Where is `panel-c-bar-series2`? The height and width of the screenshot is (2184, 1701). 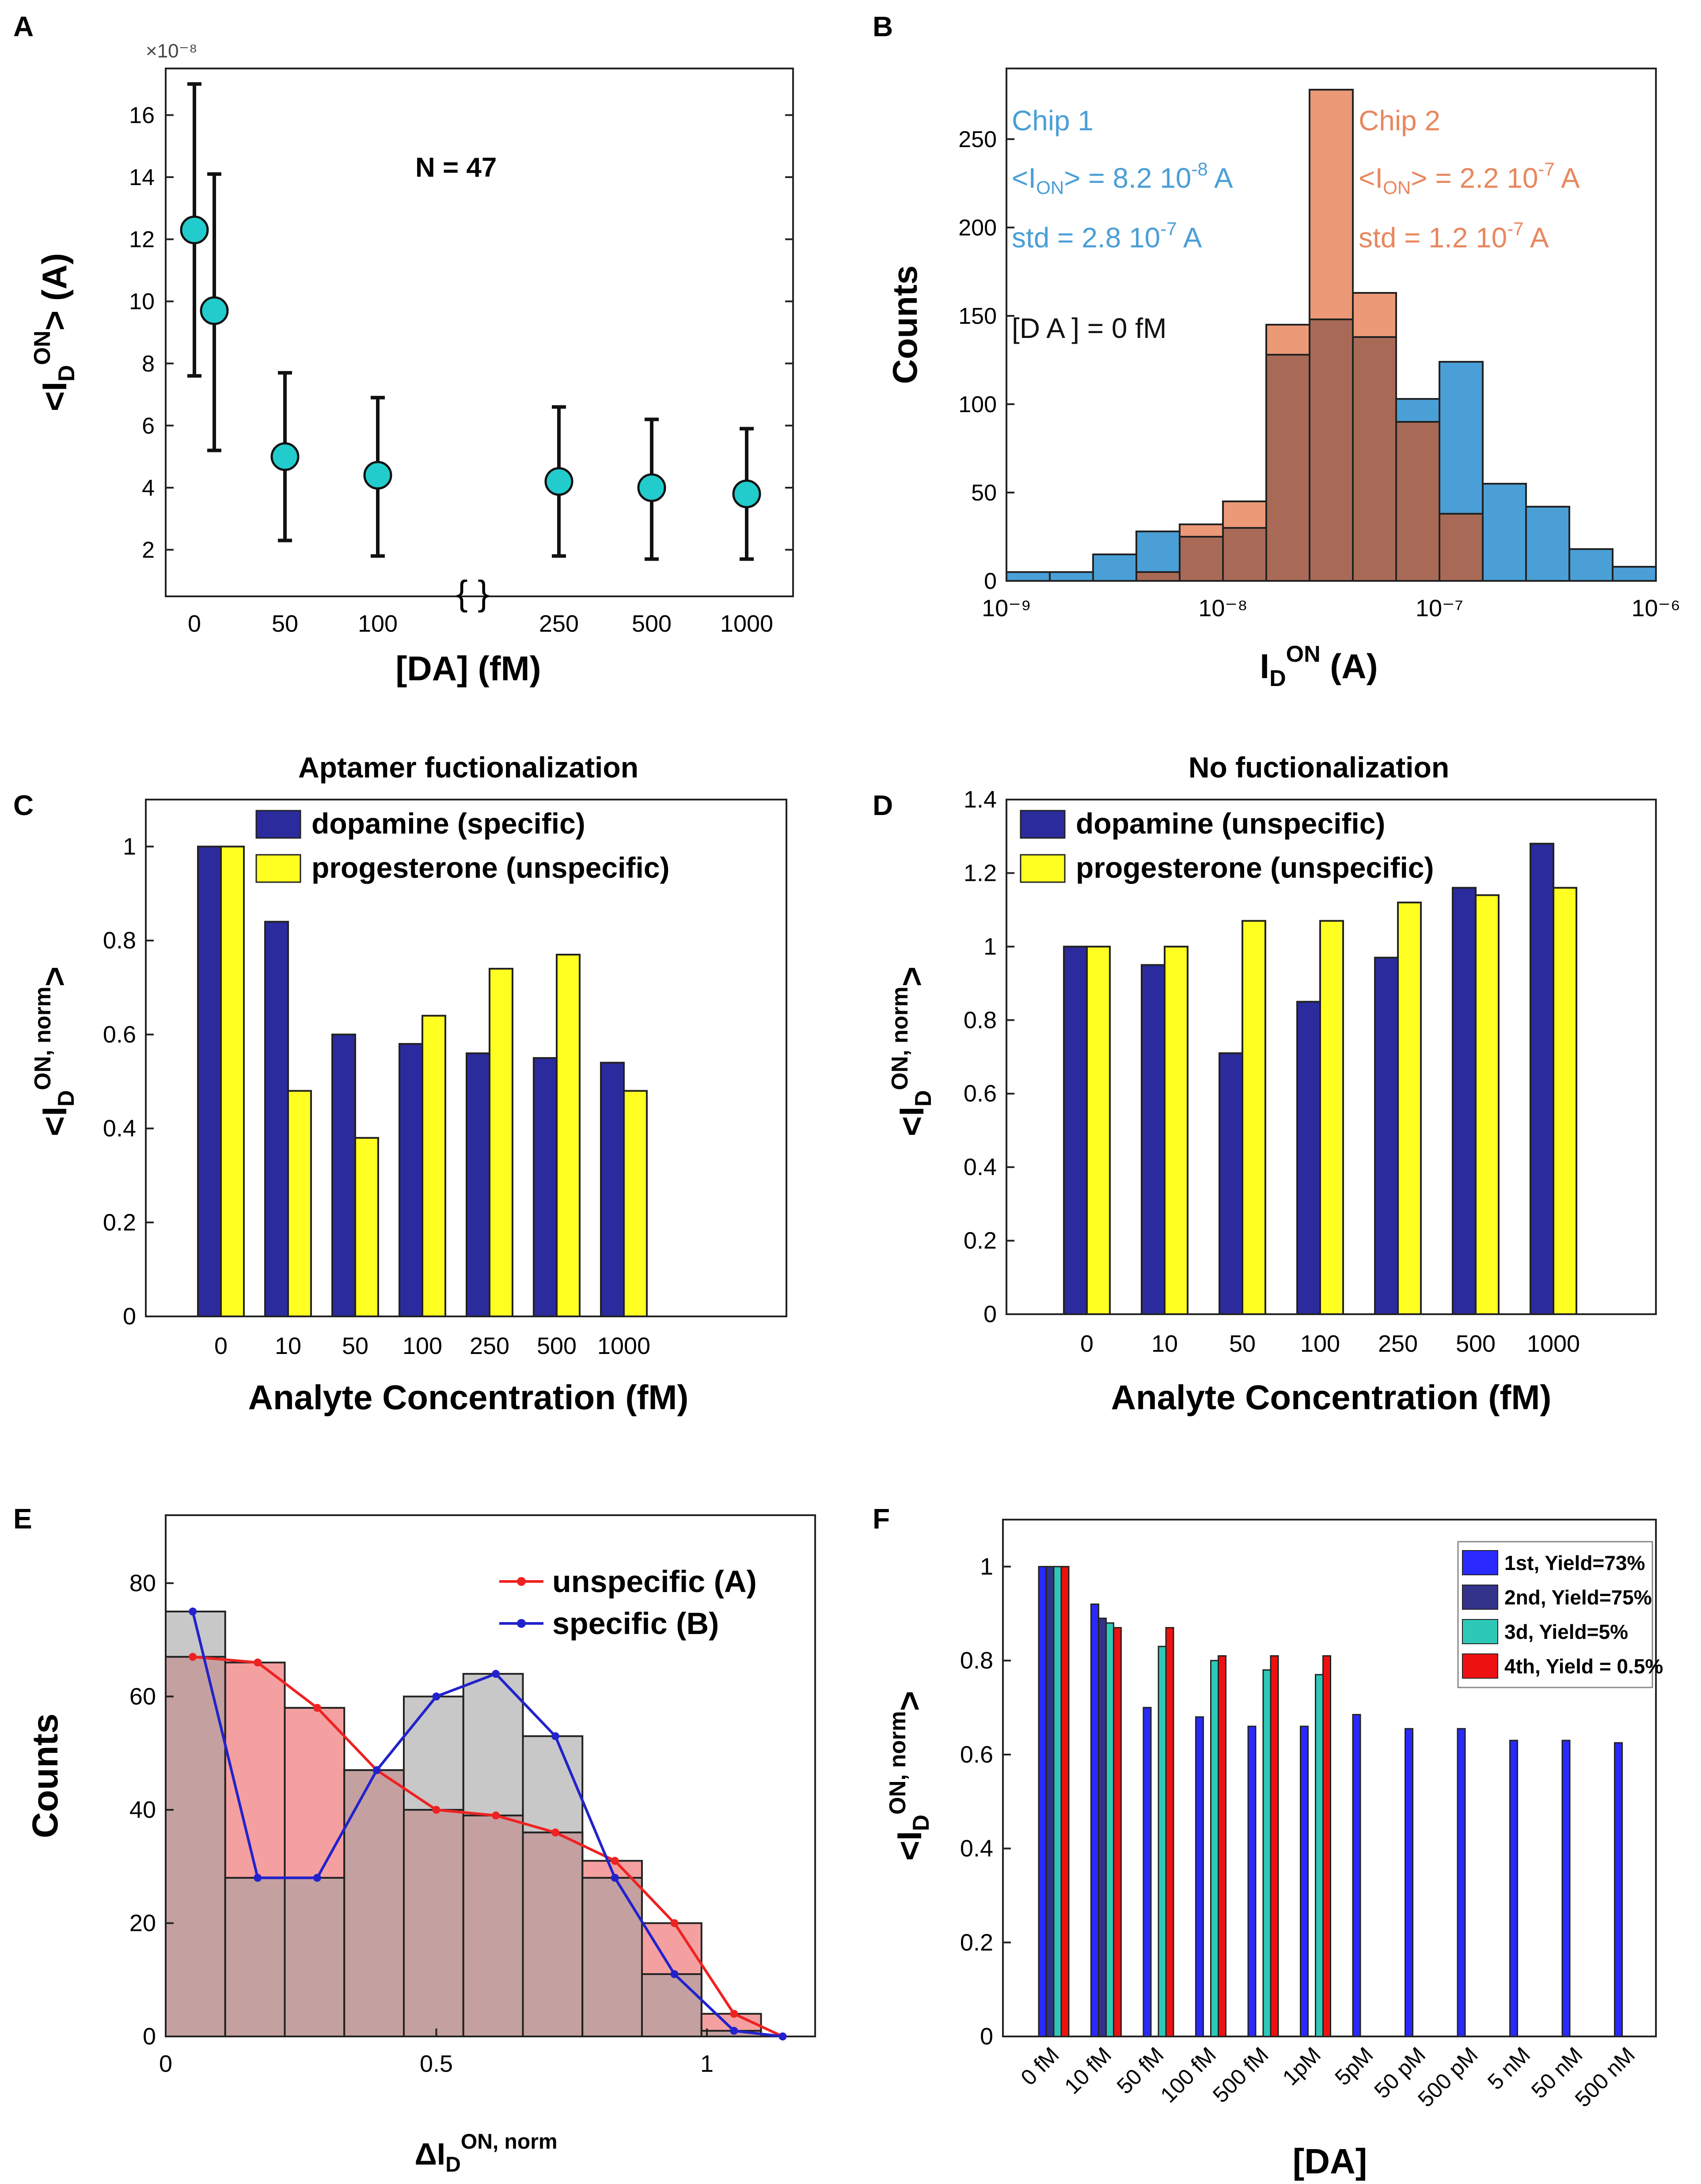 panel-c-bar-series2 is located at coordinates (433, 1166).